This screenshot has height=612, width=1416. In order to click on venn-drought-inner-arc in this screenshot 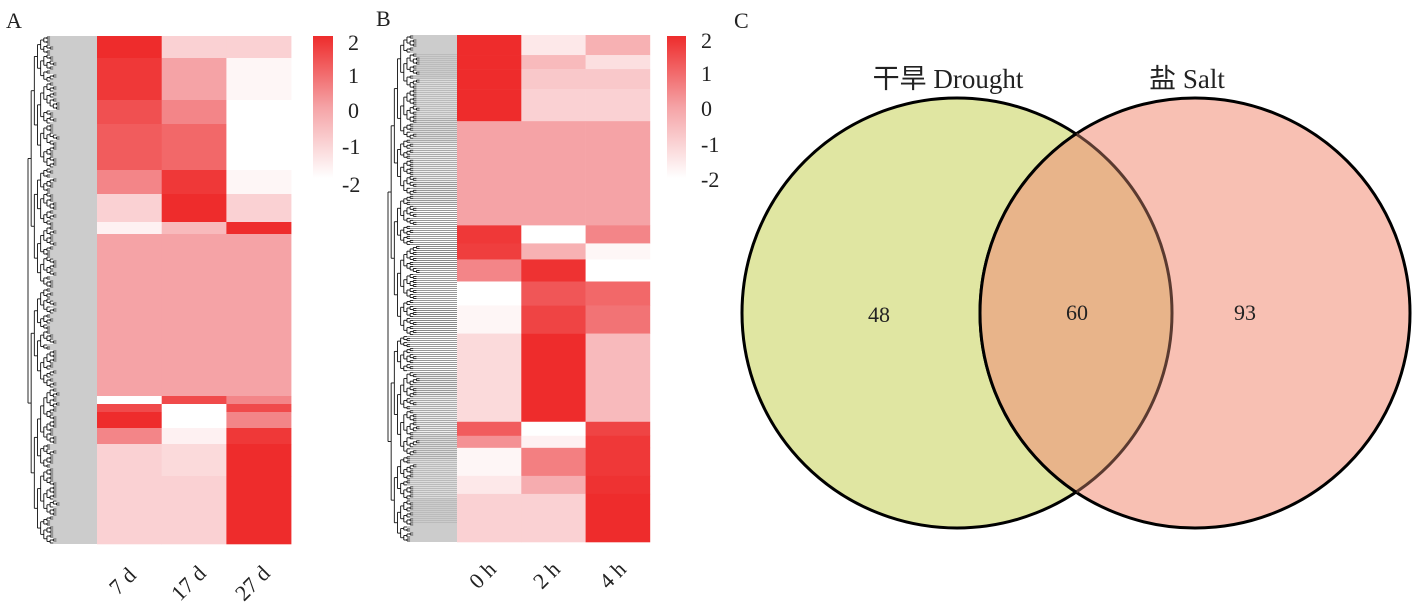, I will do `click(1077, 313)`.